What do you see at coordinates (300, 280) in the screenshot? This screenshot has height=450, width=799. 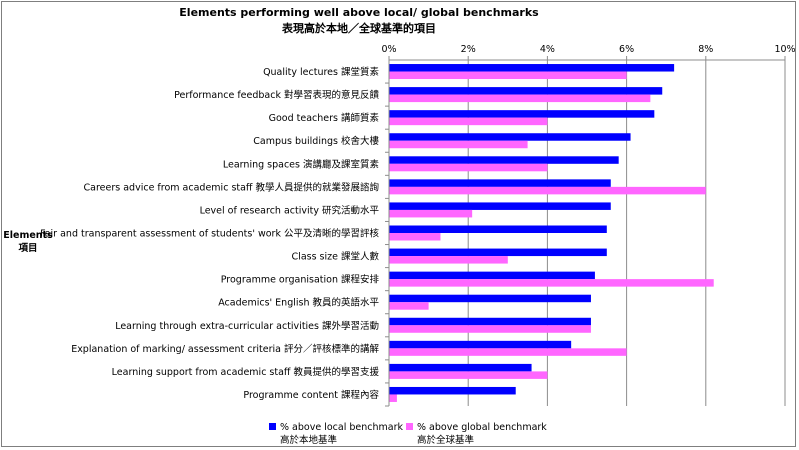 I see `category-label: Programme organisation 課程安排` at bounding box center [300, 280].